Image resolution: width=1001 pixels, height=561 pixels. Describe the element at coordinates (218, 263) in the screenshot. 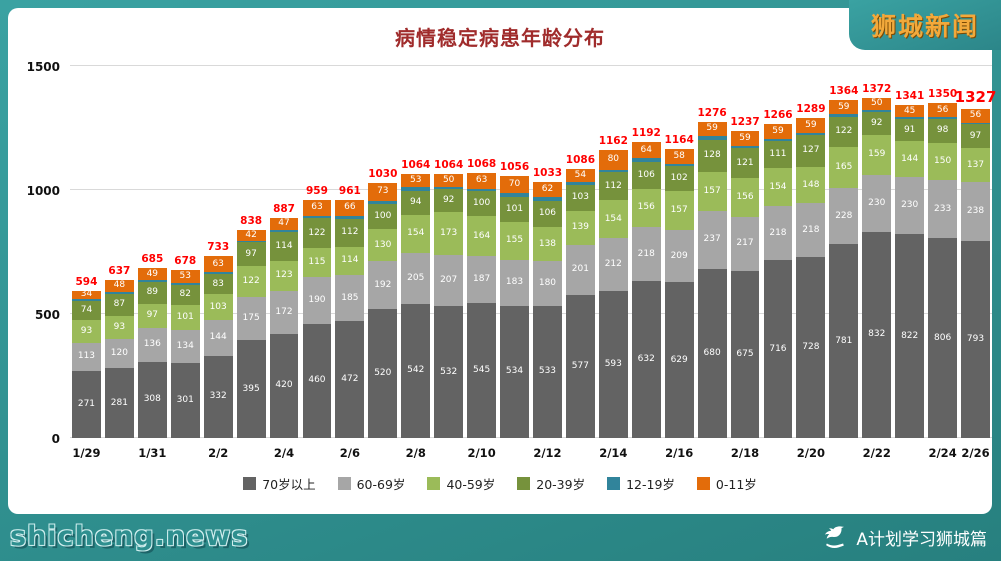

I see `segment-value-label: 63` at that location.